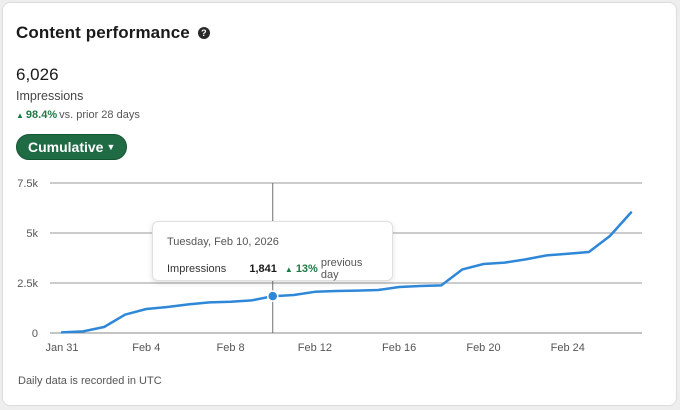 Image resolution: width=680 pixels, height=410 pixels. I want to click on tooltip-date: Tuesday, Feb 10, 2026, so click(223, 242).